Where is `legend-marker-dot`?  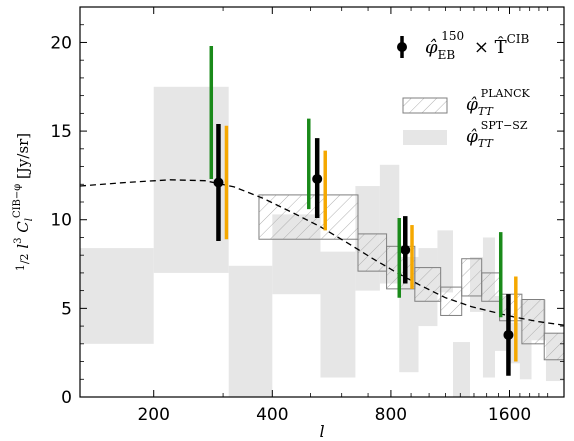
legend-marker-dot is located at coordinates (402, 47).